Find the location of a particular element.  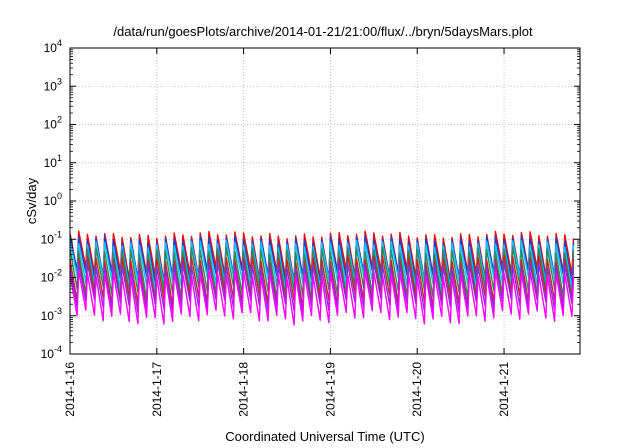

y-tick-label: 10² is located at coordinates (53, 123).